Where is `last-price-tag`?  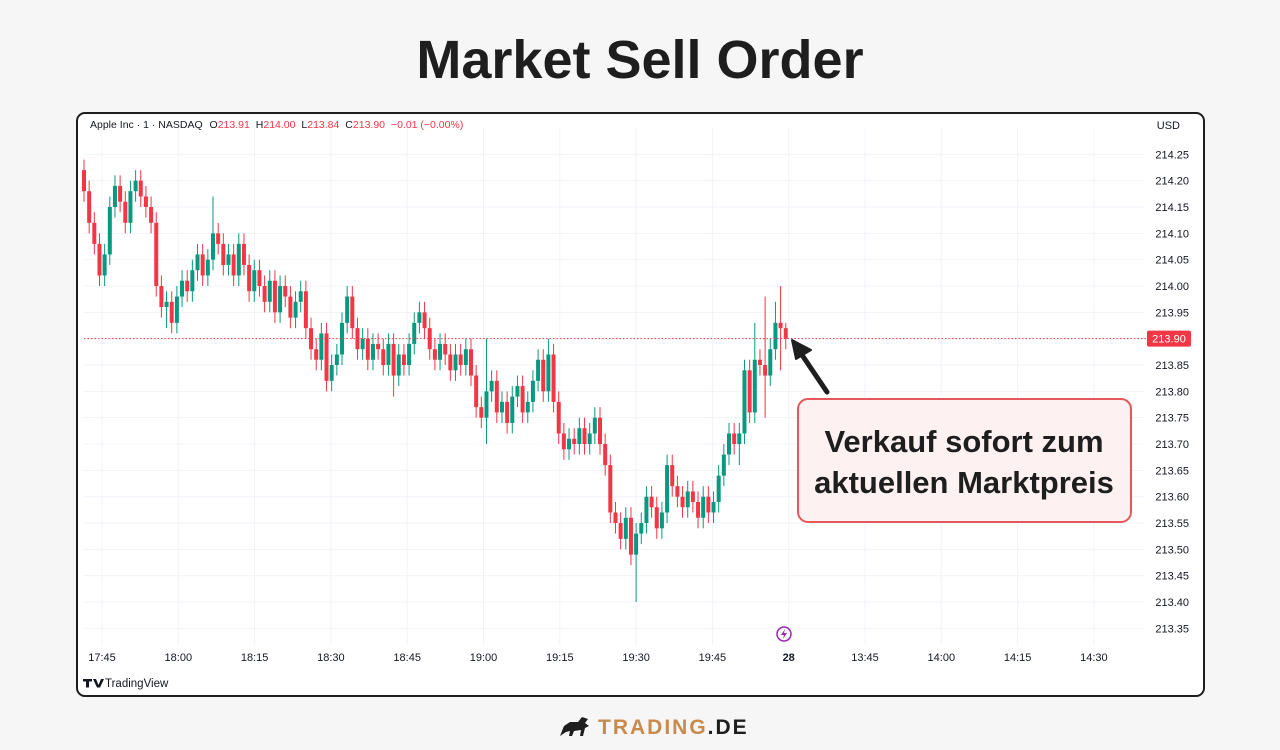 last-price-tag is located at coordinates (1169, 338).